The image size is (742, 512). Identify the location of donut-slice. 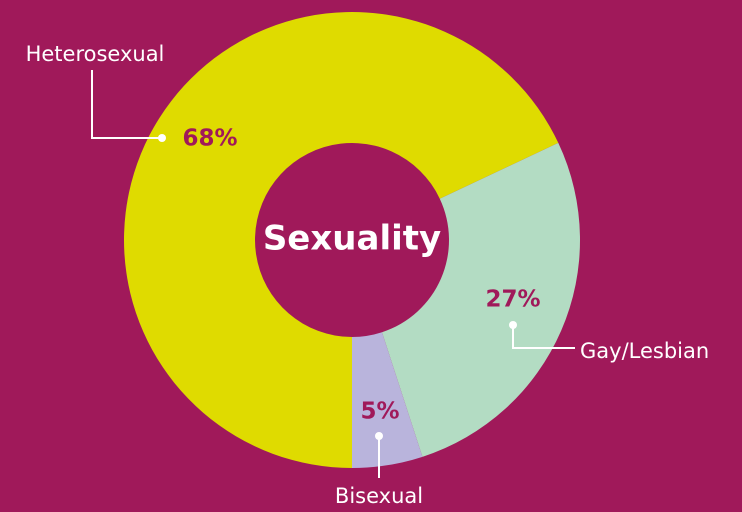
(387, 400).